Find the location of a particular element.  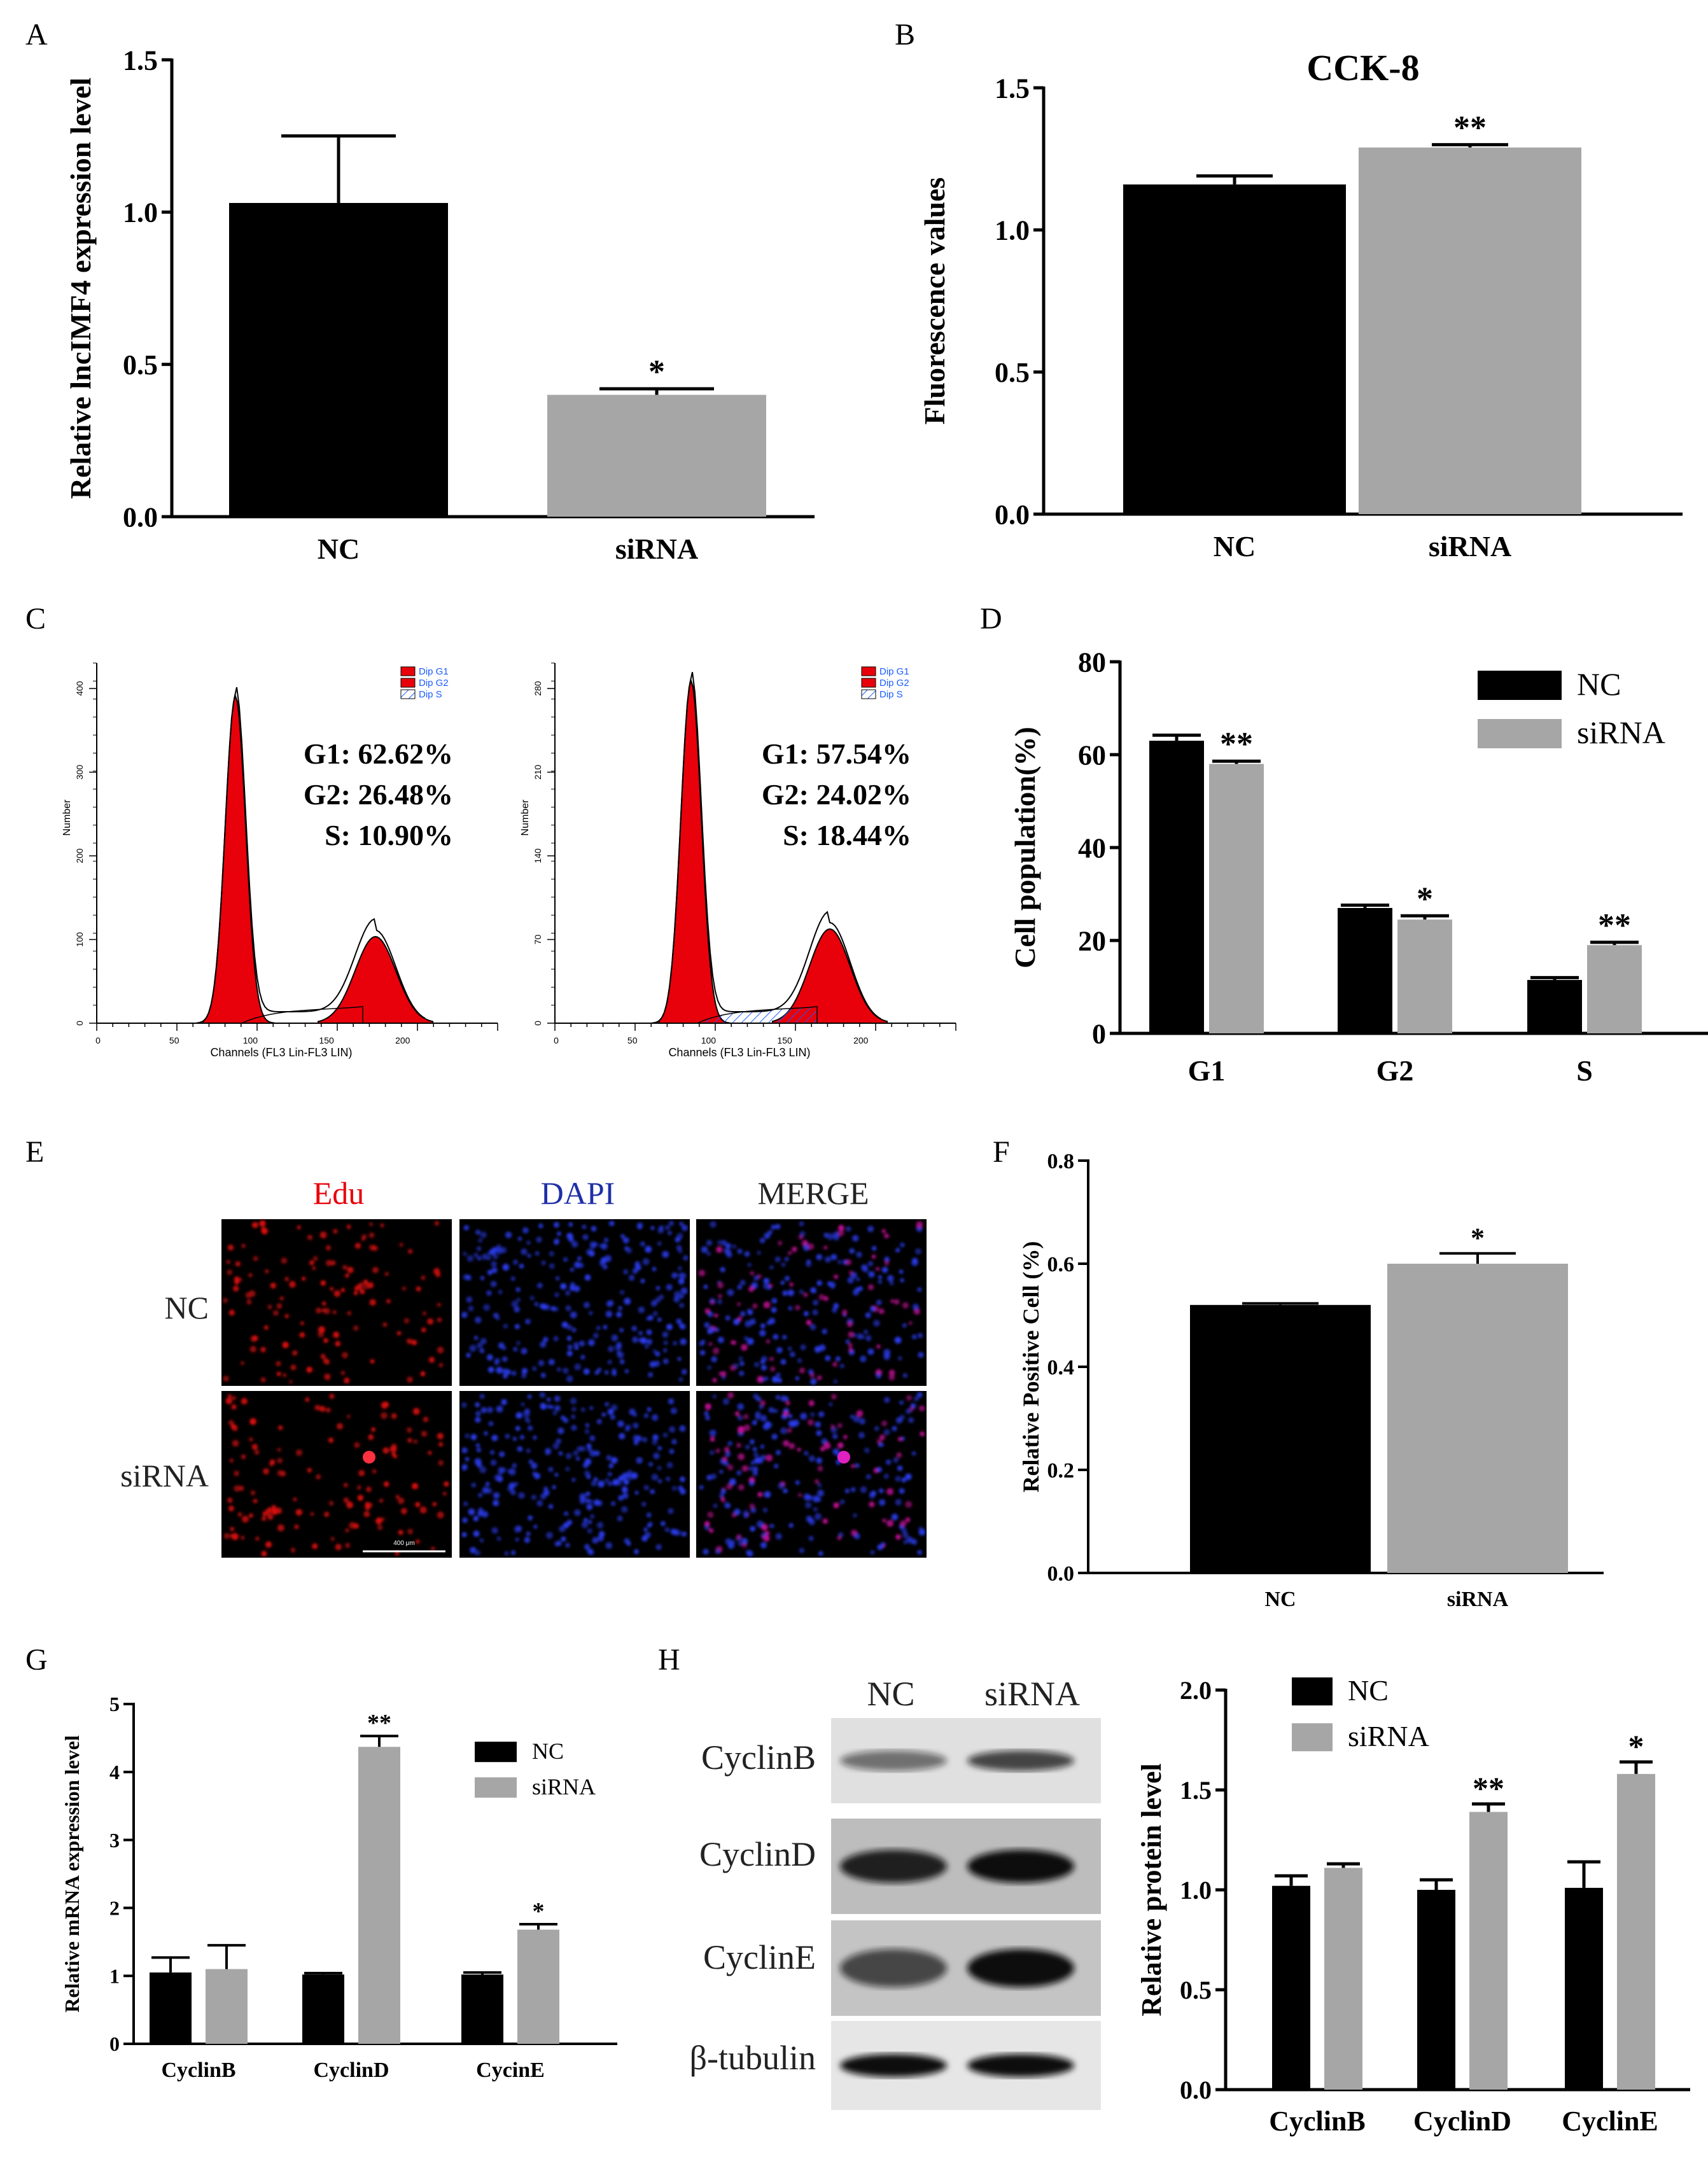

y-tick-label: 1.5 is located at coordinates (1196, 1790).